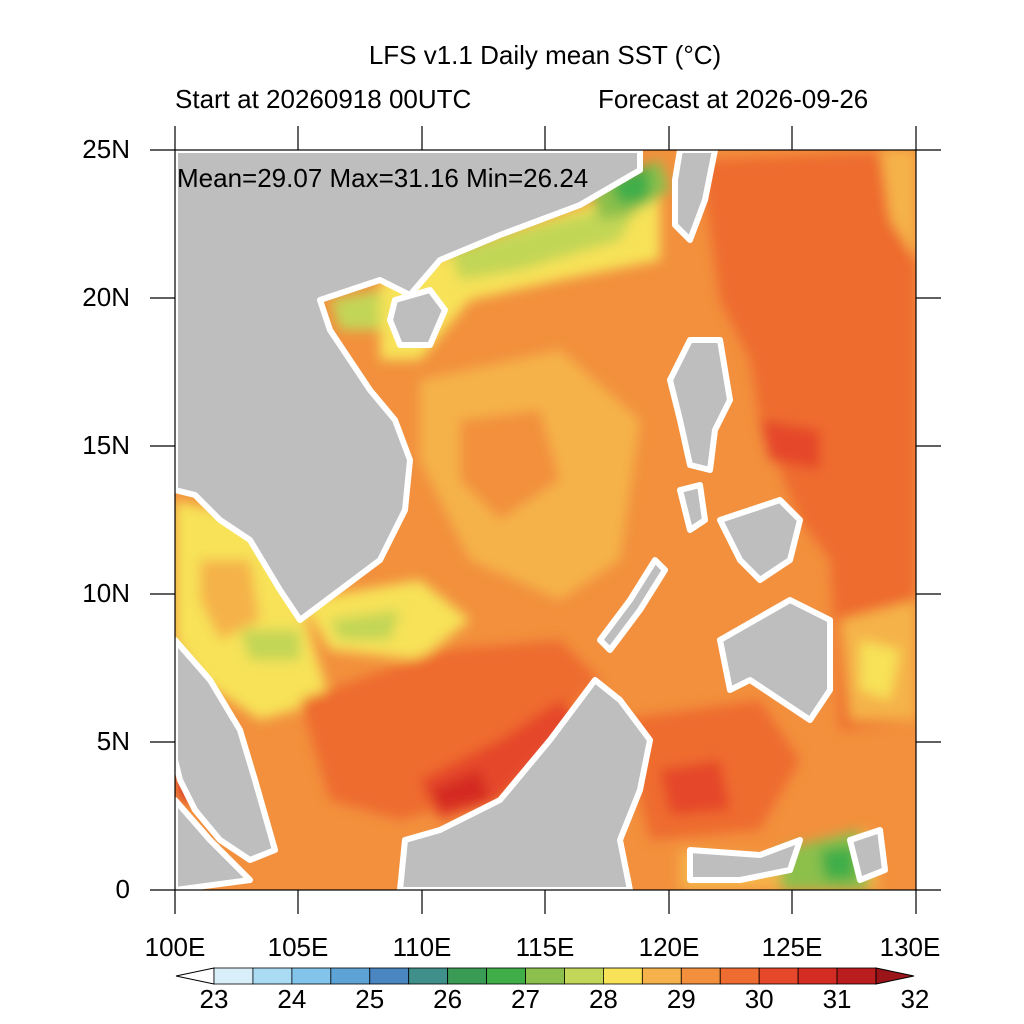 The width and height of the screenshot is (1024, 1024). I want to click on colorbar-label: 31, so click(837, 999).